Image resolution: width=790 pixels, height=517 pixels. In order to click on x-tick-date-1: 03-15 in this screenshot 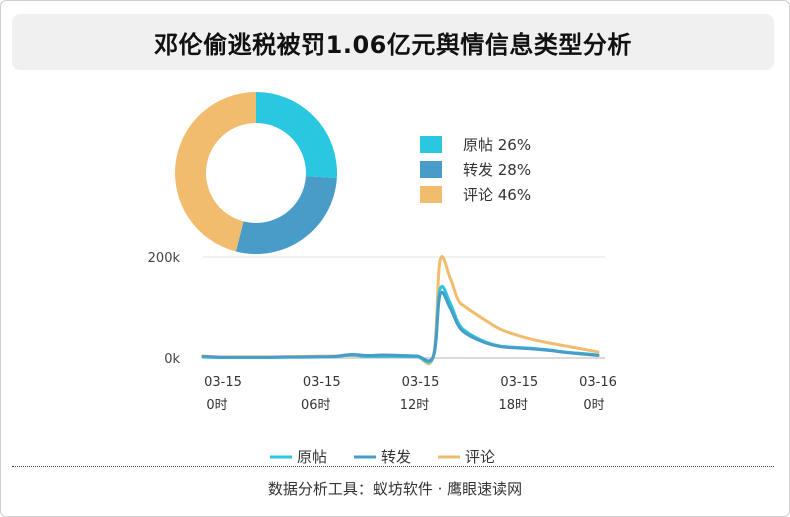, I will do `click(322, 382)`.